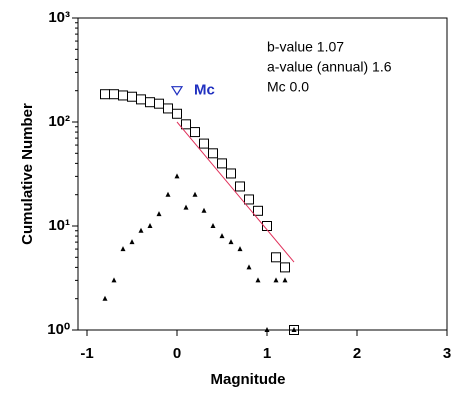  I want to click on x-axis-label: Magnitude, so click(248, 379).